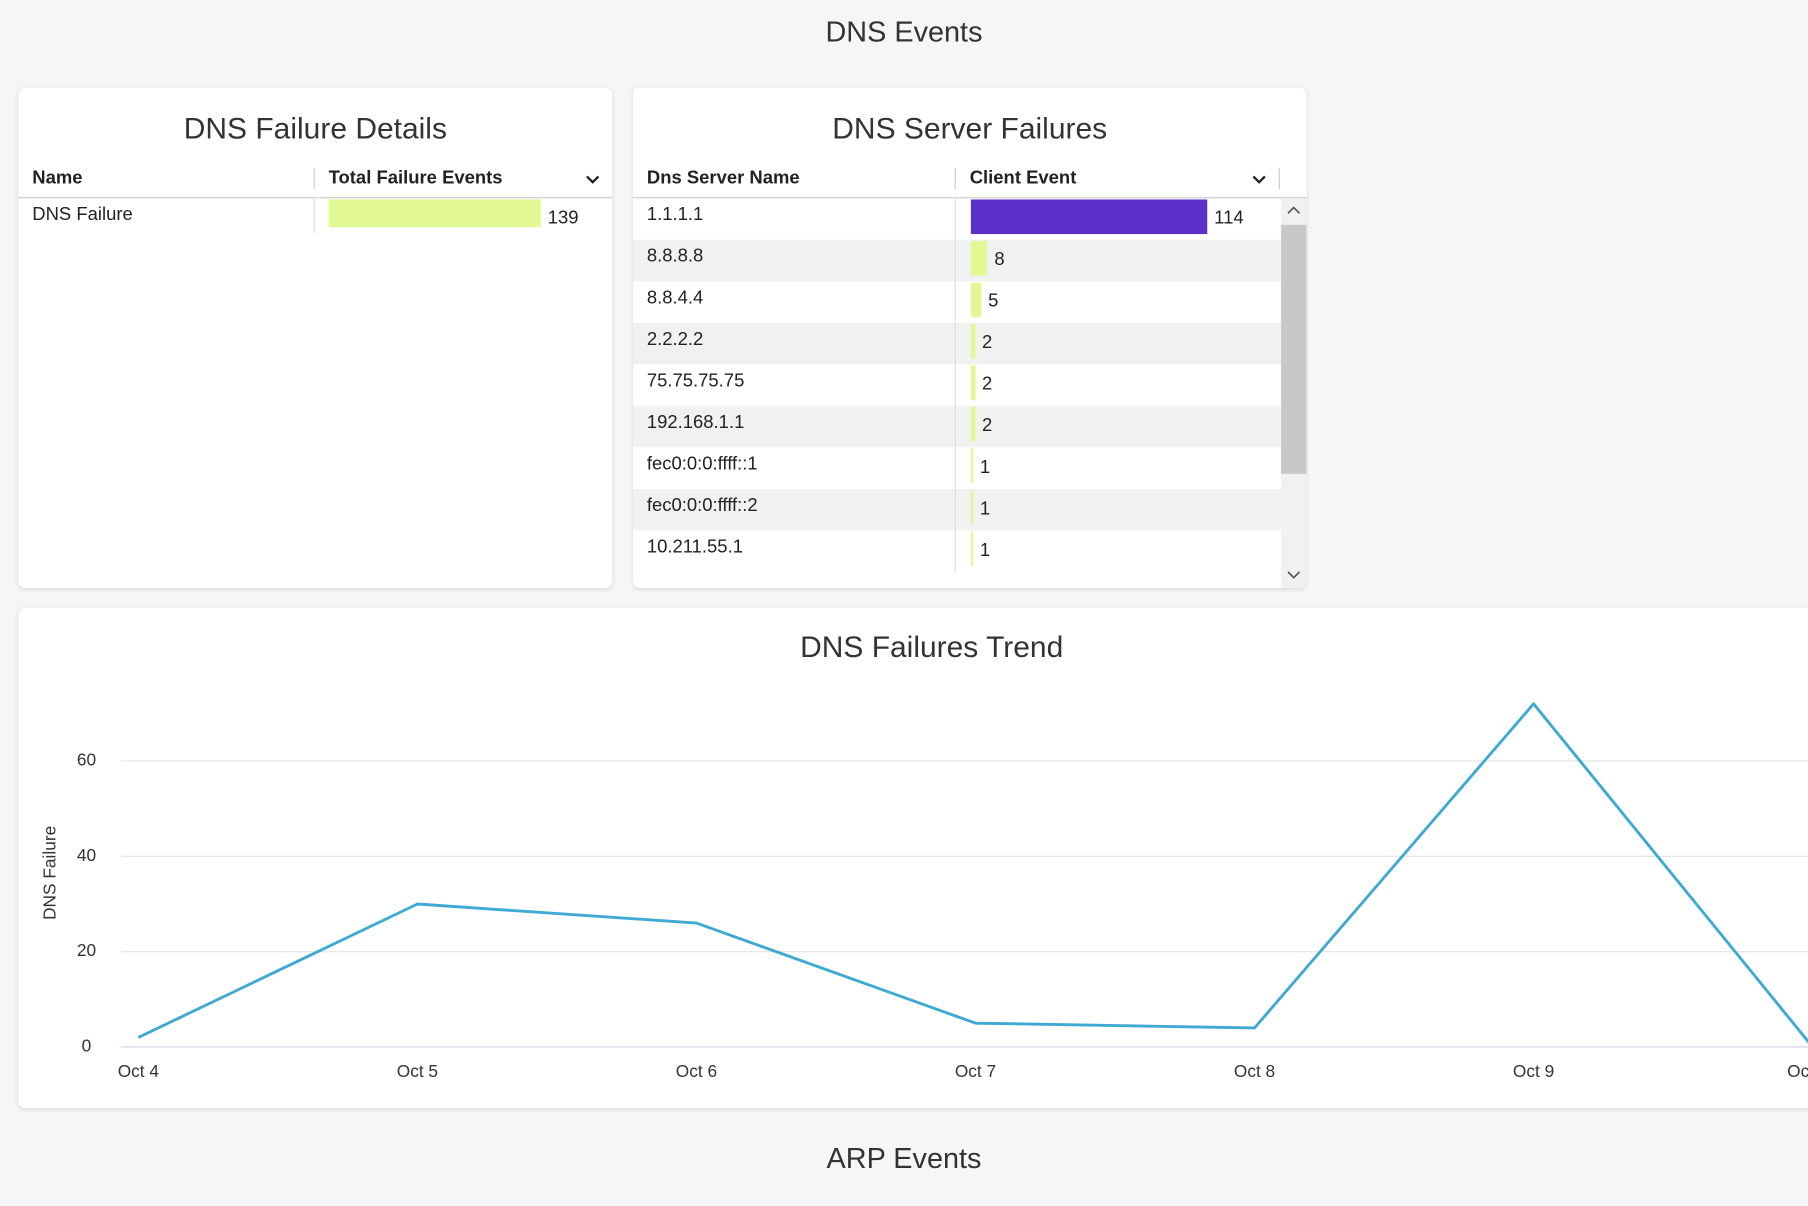 This screenshot has width=1808, height=1206. Describe the element at coordinates (999, 260) in the screenshot. I see `cell-value: 8` at that location.